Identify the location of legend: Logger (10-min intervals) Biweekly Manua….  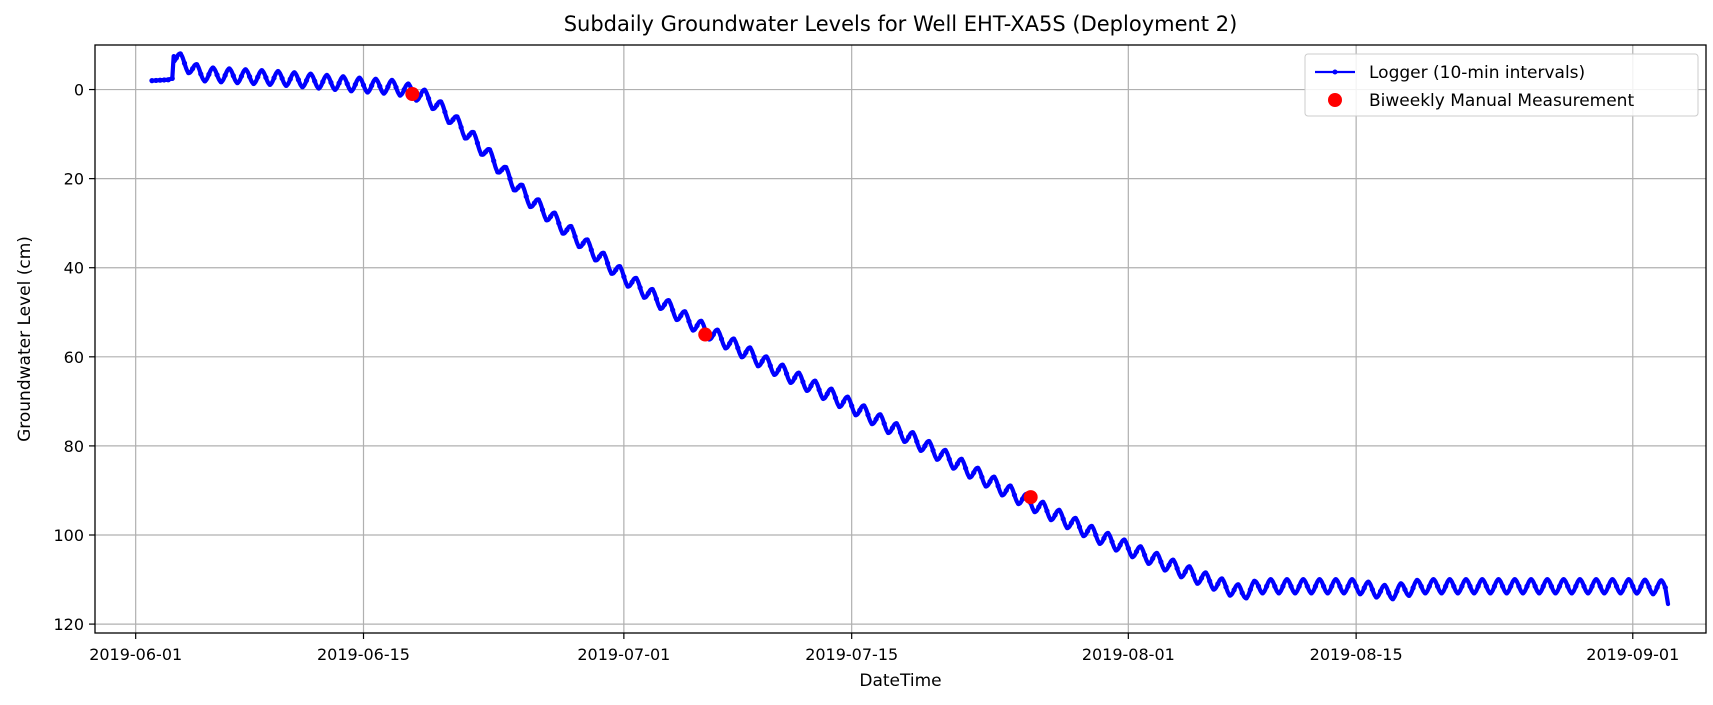
(1501, 85).